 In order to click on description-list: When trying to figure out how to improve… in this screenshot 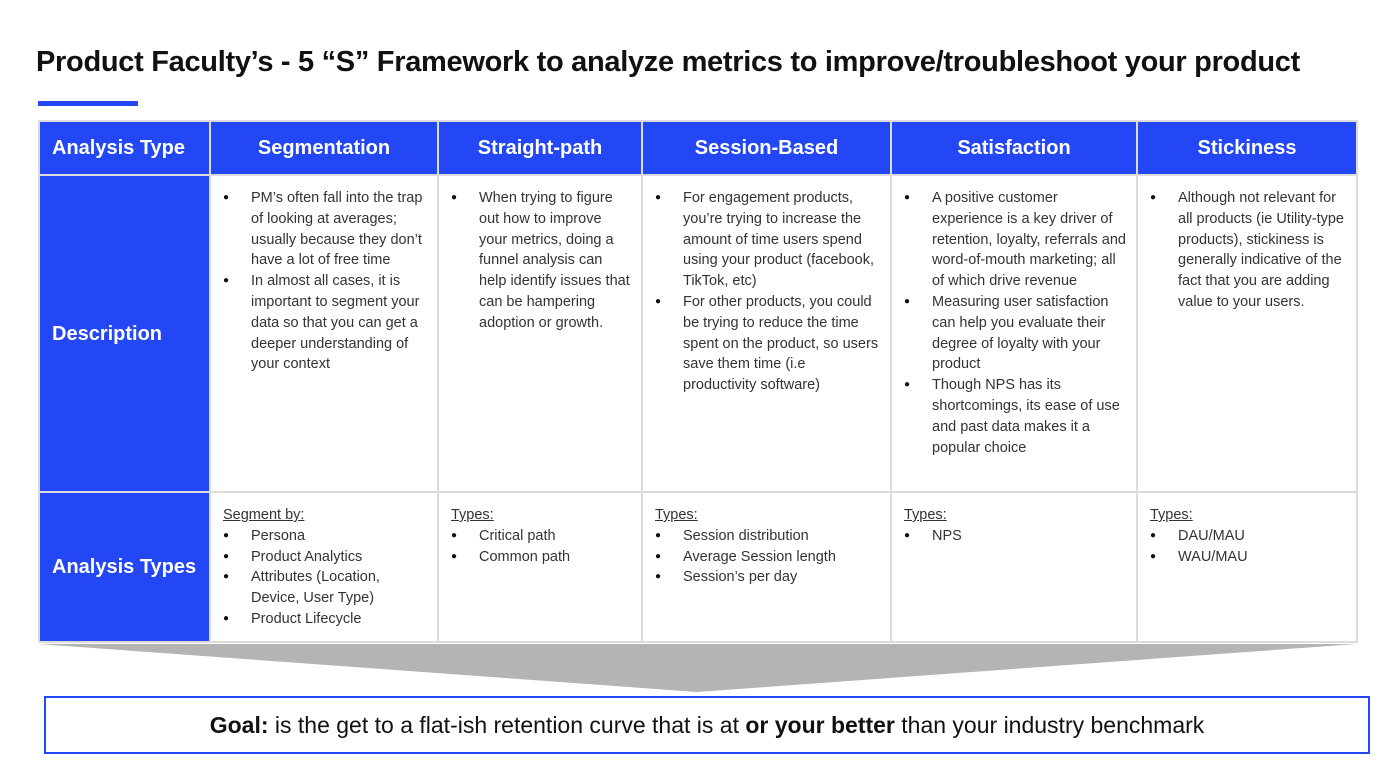, I will do `click(542, 261)`.